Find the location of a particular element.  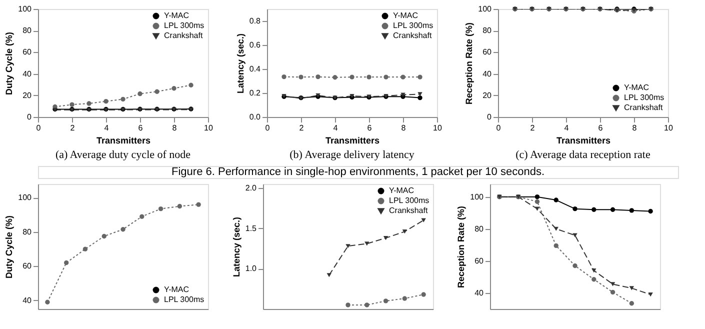

y-tick-label: 0.6 is located at coordinates (255, 45).